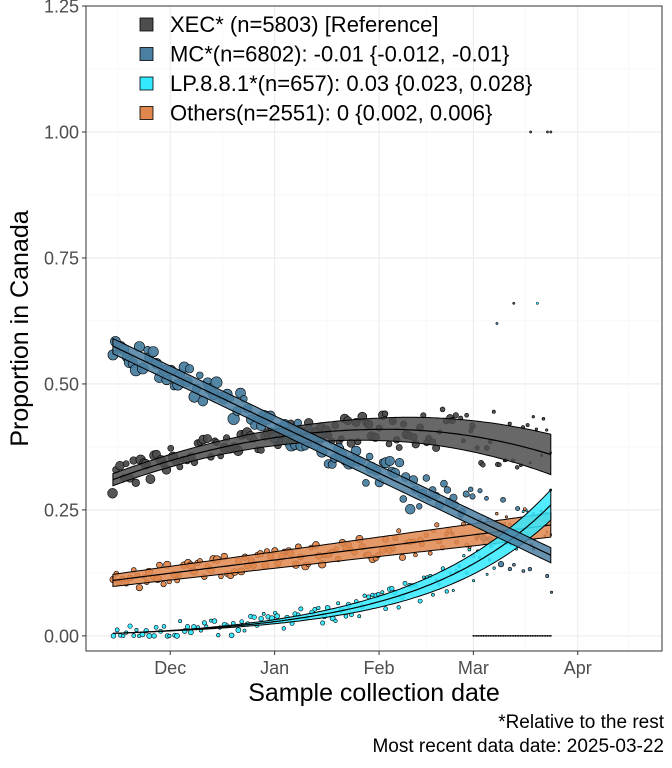  Describe the element at coordinates (578, 668) in the screenshot. I see `x-tick-label: Apr` at that location.